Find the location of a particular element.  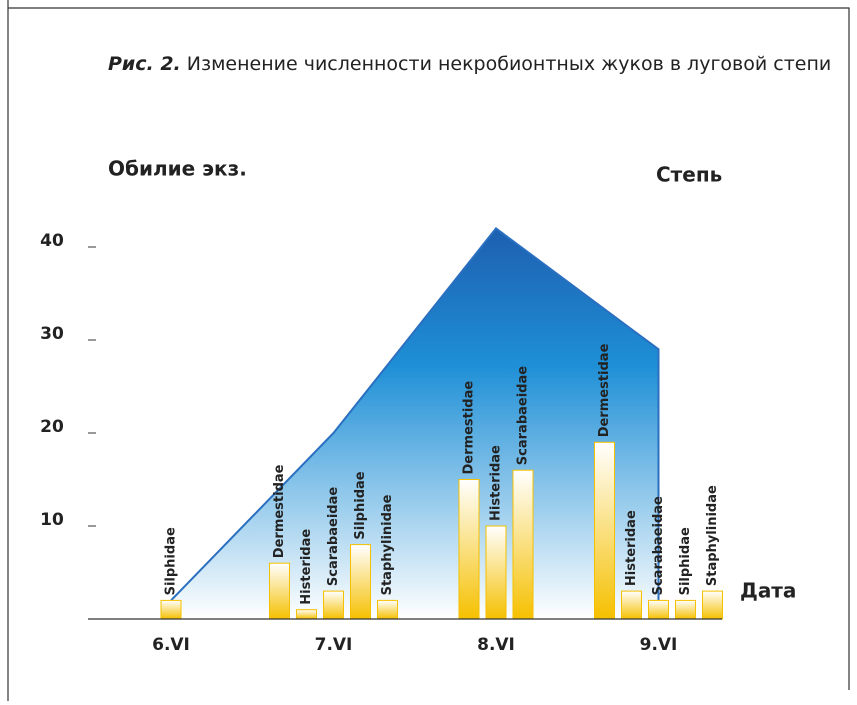

y-tick-label: 10 is located at coordinates (52, 520).